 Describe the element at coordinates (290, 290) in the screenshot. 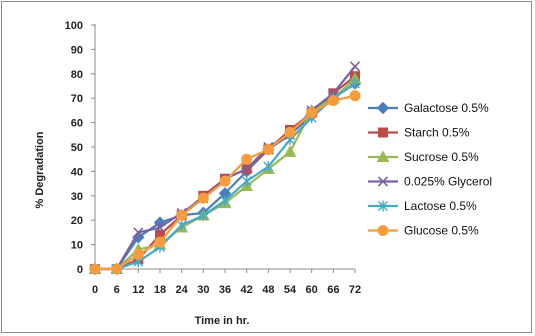

I see `x-tick-label: 54` at that location.